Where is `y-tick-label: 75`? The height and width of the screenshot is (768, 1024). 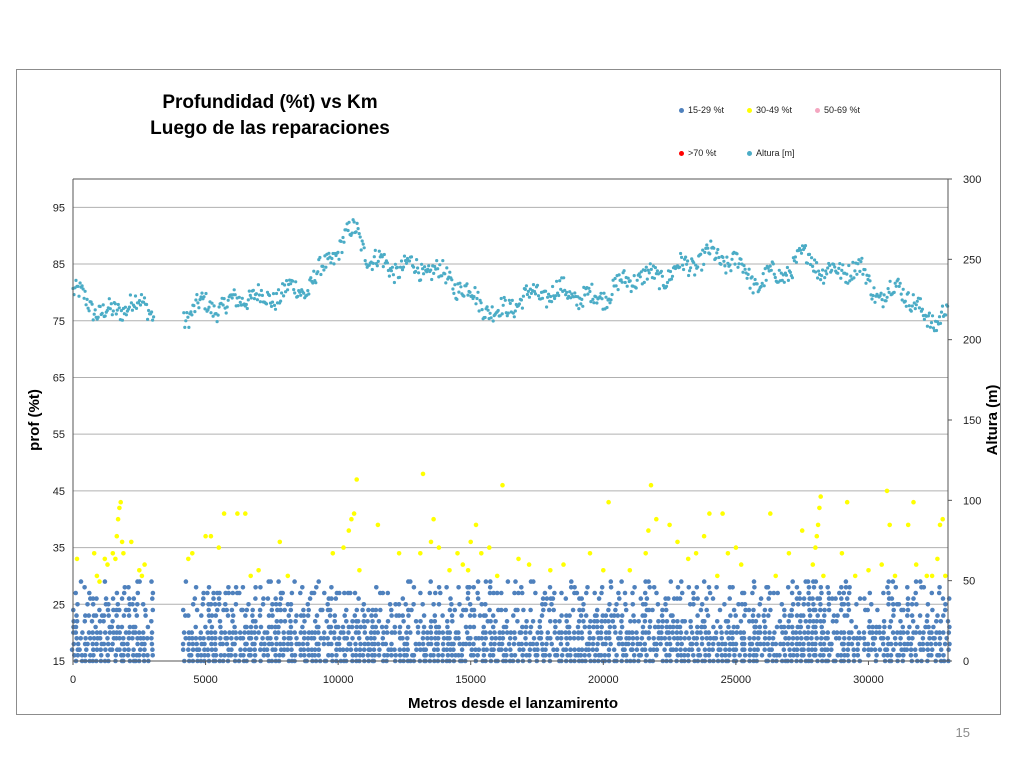
y-tick-label: 75 is located at coordinates (59, 322).